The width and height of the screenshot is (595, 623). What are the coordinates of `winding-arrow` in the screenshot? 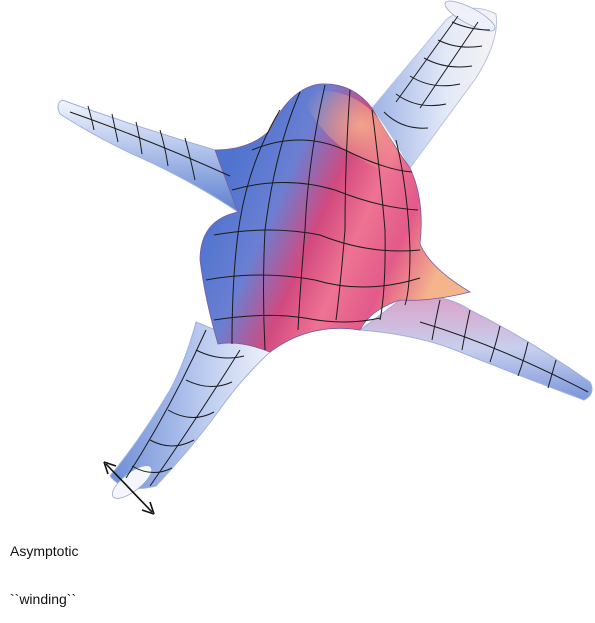 It's located at (129, 488).